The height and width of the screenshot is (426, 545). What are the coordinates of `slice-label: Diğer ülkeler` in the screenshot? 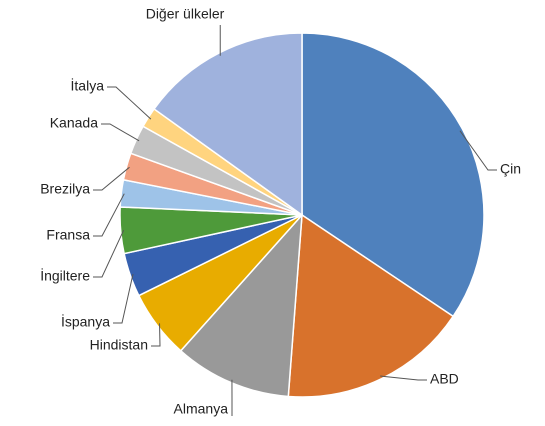 It's located at (185, 14).